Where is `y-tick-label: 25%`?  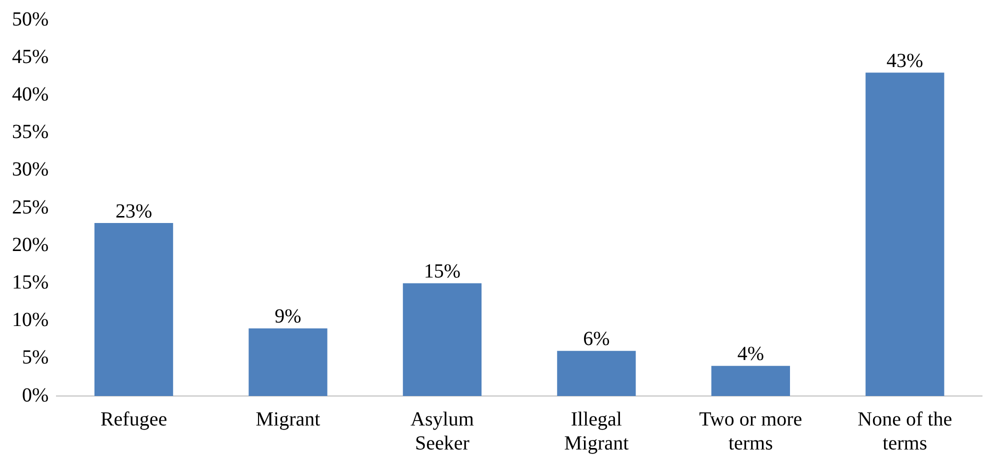 y-tick-label: 25% is located at coordinates (30, 207).